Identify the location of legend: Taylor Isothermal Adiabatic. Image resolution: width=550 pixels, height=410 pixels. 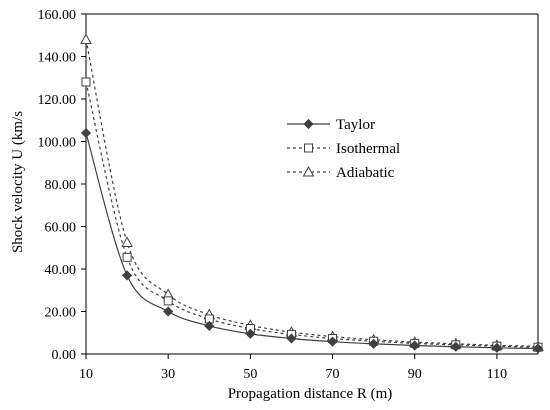
(343, 149).